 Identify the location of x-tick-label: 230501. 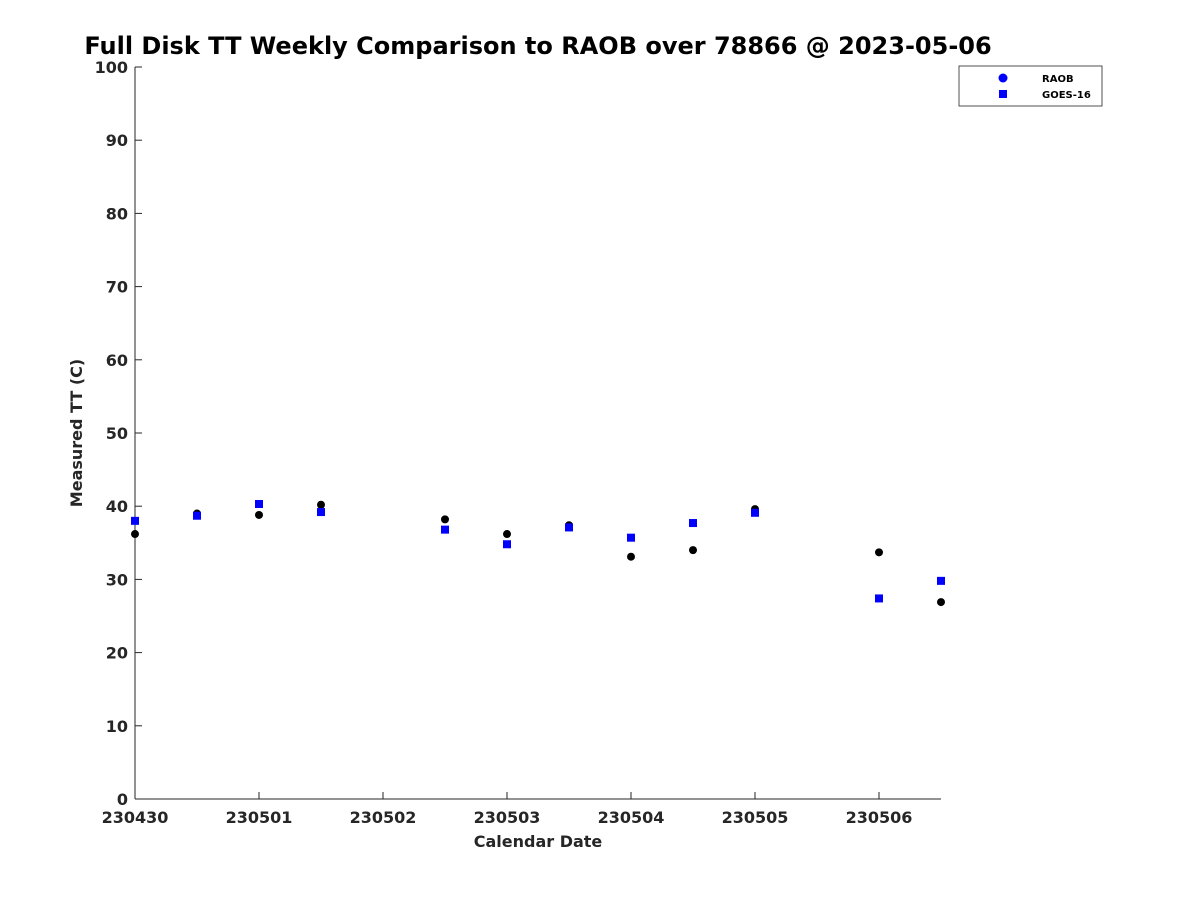
(259, 817).